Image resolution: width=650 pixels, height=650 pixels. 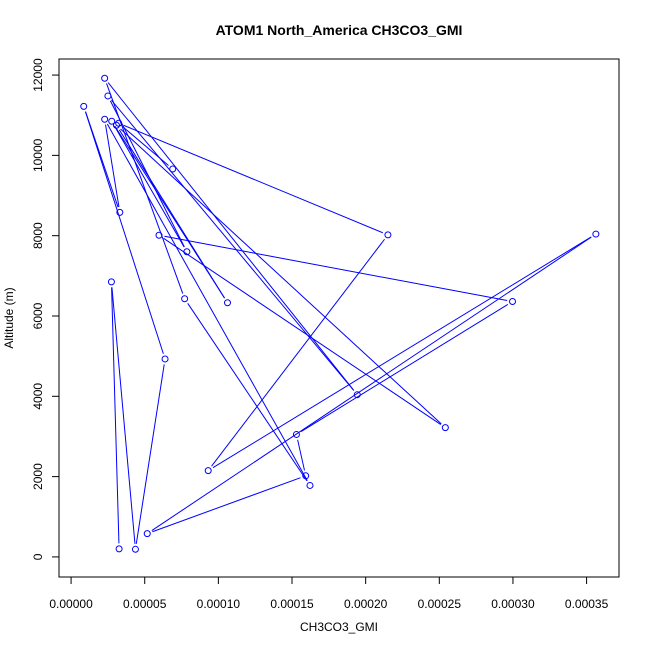 What do you see at coordinates (292, 604) in the screenshot?
I see `x-tick-label: 0.00015` at bounding box center [292, 604].